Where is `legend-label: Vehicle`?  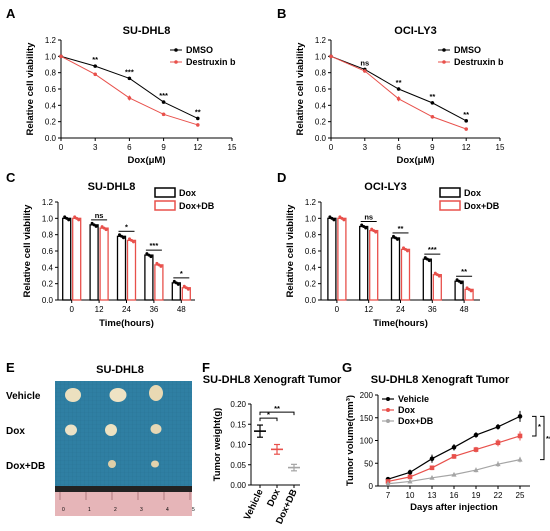
legend-label: Vehicle is located at coordinates (413, 399).